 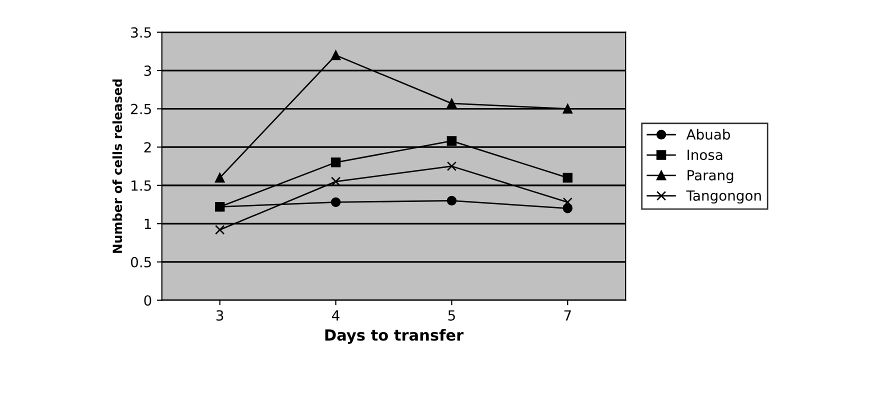 What do you see at coordinates (147, 147) in the screenshot?
I see `y-tick-label: 2` at bounding box center [147, 147].